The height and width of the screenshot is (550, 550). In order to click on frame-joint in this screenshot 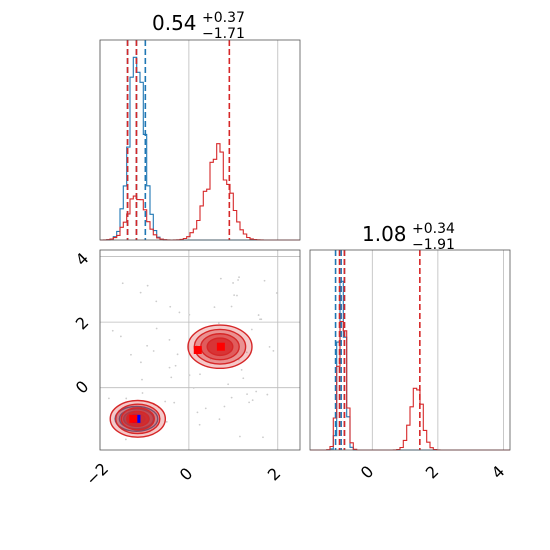, I will do `click(200, 350)`.